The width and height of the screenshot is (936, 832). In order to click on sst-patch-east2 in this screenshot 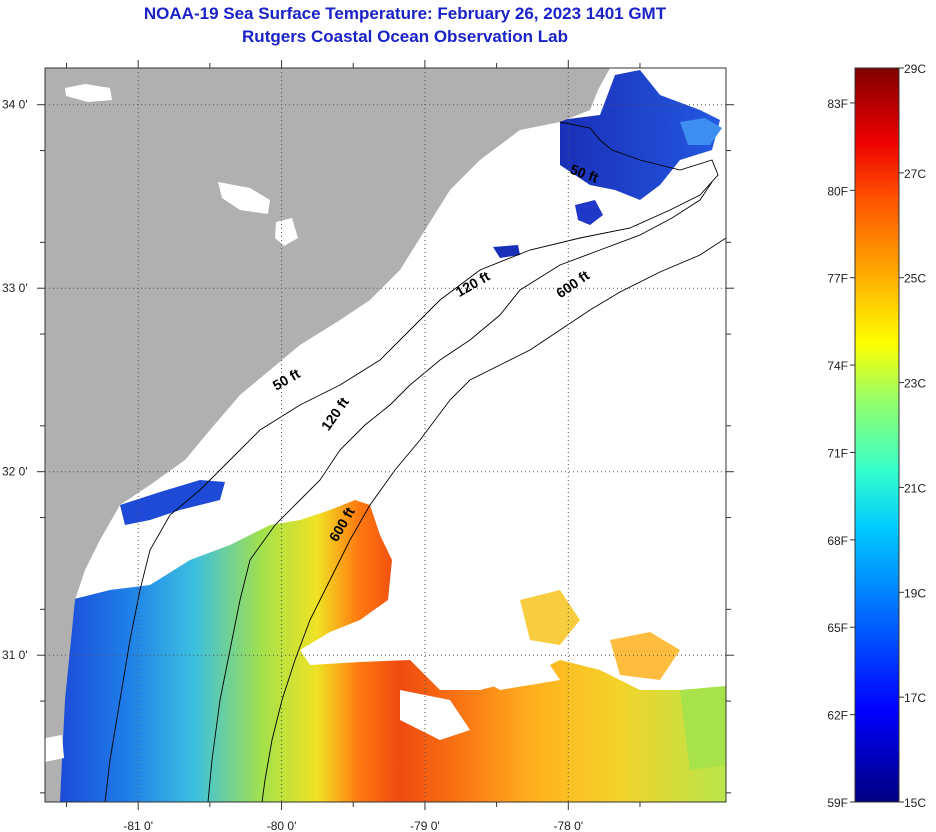, I will do `click(645, 656)`.